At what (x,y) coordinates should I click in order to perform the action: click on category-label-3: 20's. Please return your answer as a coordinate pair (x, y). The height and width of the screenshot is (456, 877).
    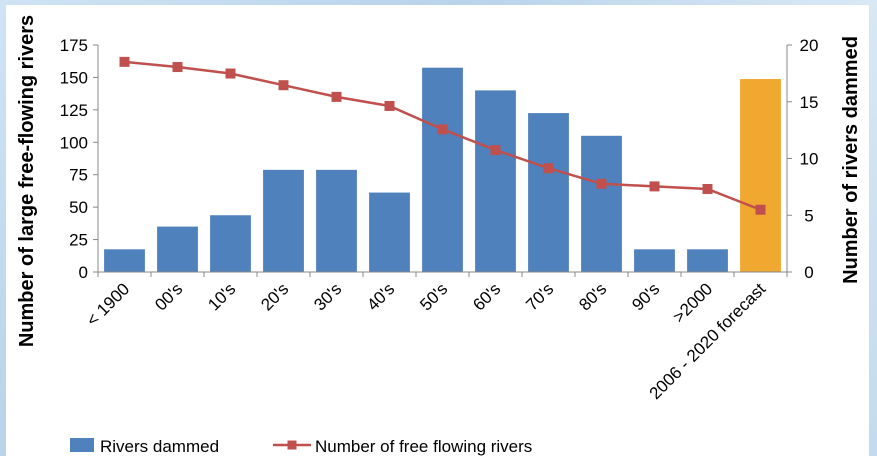
    Looking at the image, I should click on (274, 296).